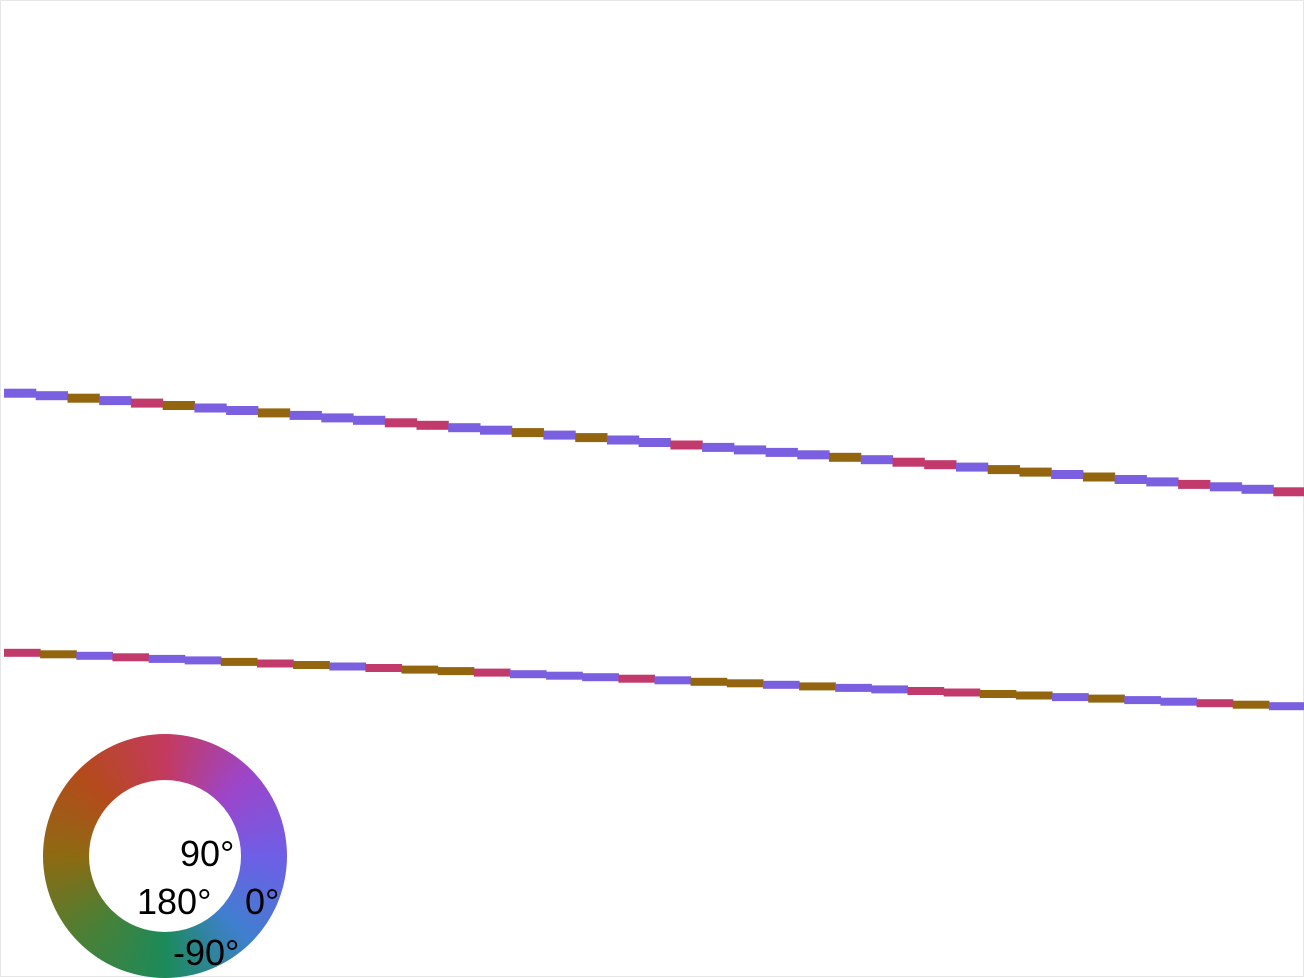  What do you see at coordinates (184, 875) in the screenshot?
I see `wheel-center: 90° 180° 0° -90°` at bounding box center [184, 875].